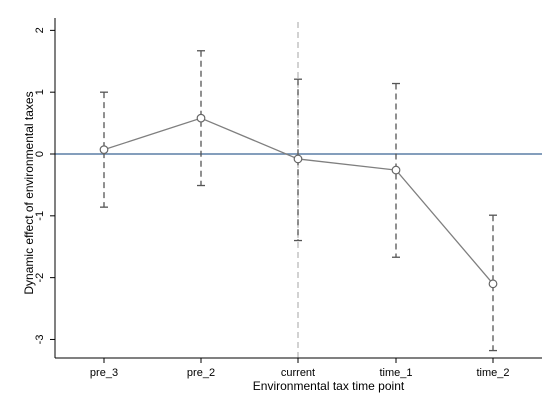 This screenshot has height=418, width=550. I want to click on x-tick-label: time_2, so click(492, 373).